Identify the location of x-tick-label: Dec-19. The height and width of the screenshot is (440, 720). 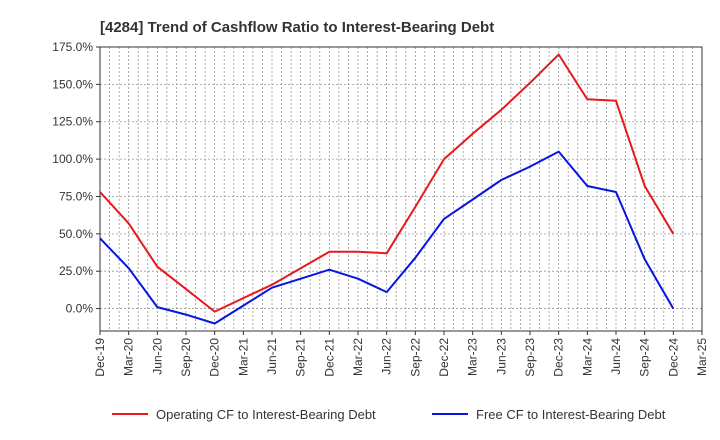
(100, 357).